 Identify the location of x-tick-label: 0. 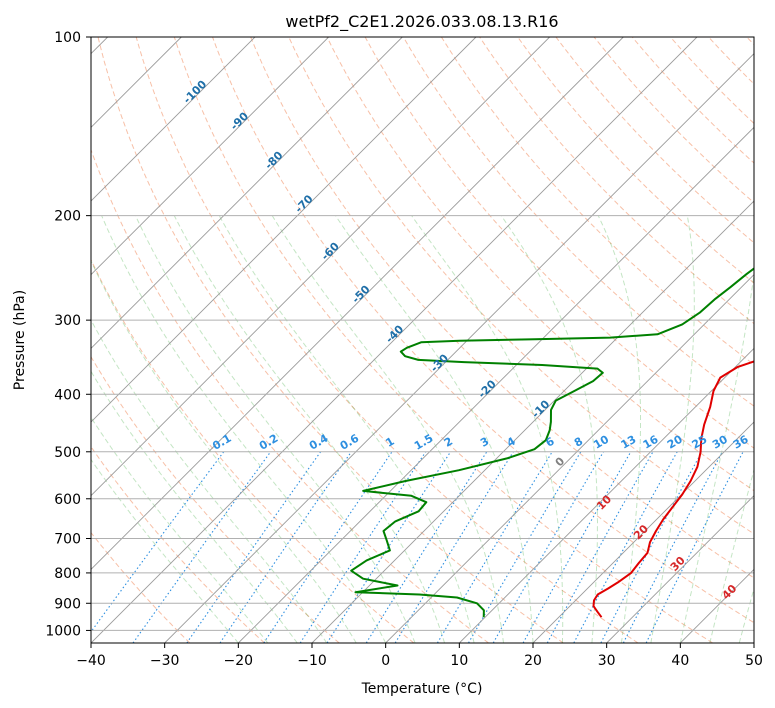
(385, 661).